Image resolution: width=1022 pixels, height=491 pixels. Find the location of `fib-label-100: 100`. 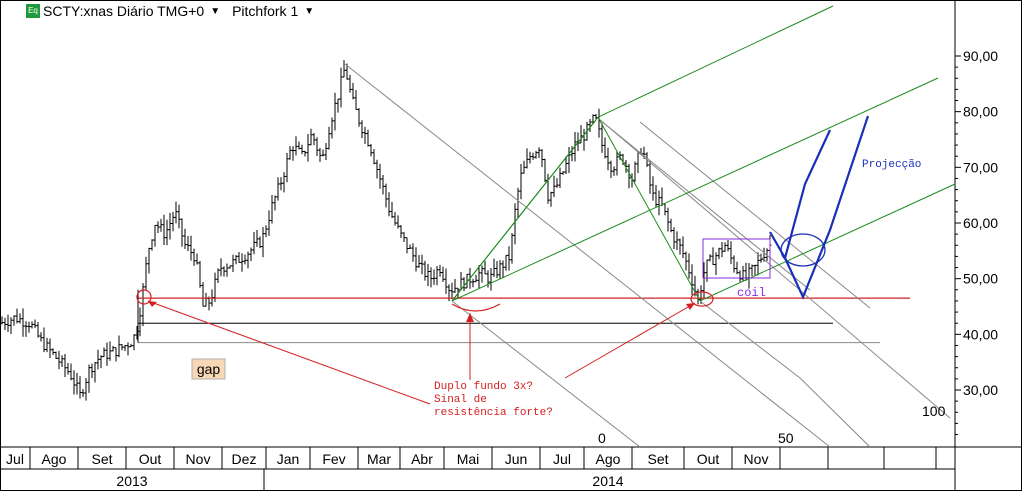

fib-label-100: 100 is located at coordinates (934, 411).